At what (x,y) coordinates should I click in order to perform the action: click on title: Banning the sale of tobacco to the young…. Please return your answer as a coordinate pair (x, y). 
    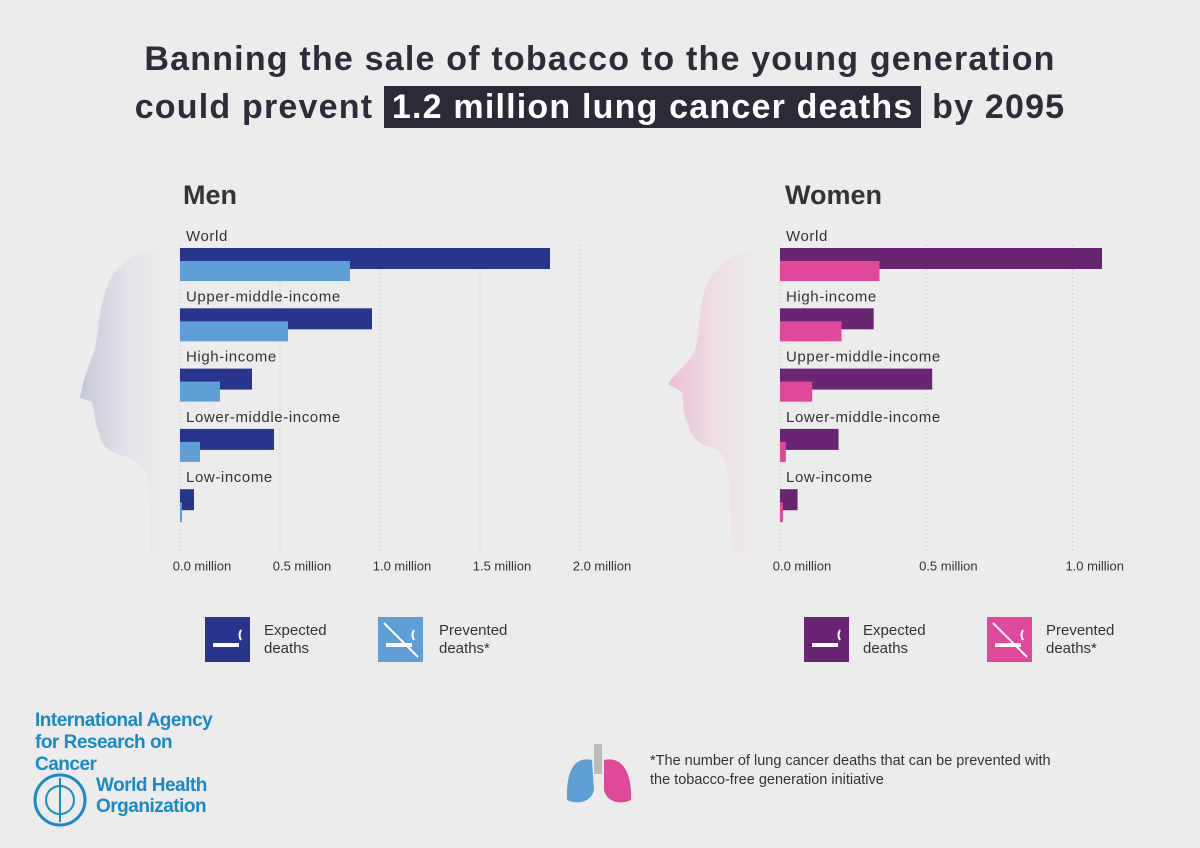
    Looking at the image, I should click on (600, 59).